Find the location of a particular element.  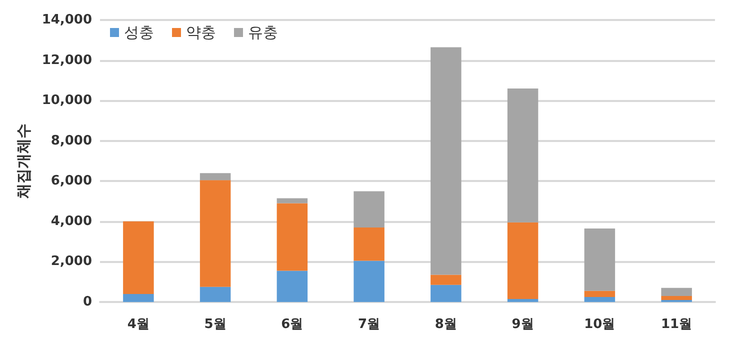

x-tick-label: 4월 is located at coordinates (138, 324).